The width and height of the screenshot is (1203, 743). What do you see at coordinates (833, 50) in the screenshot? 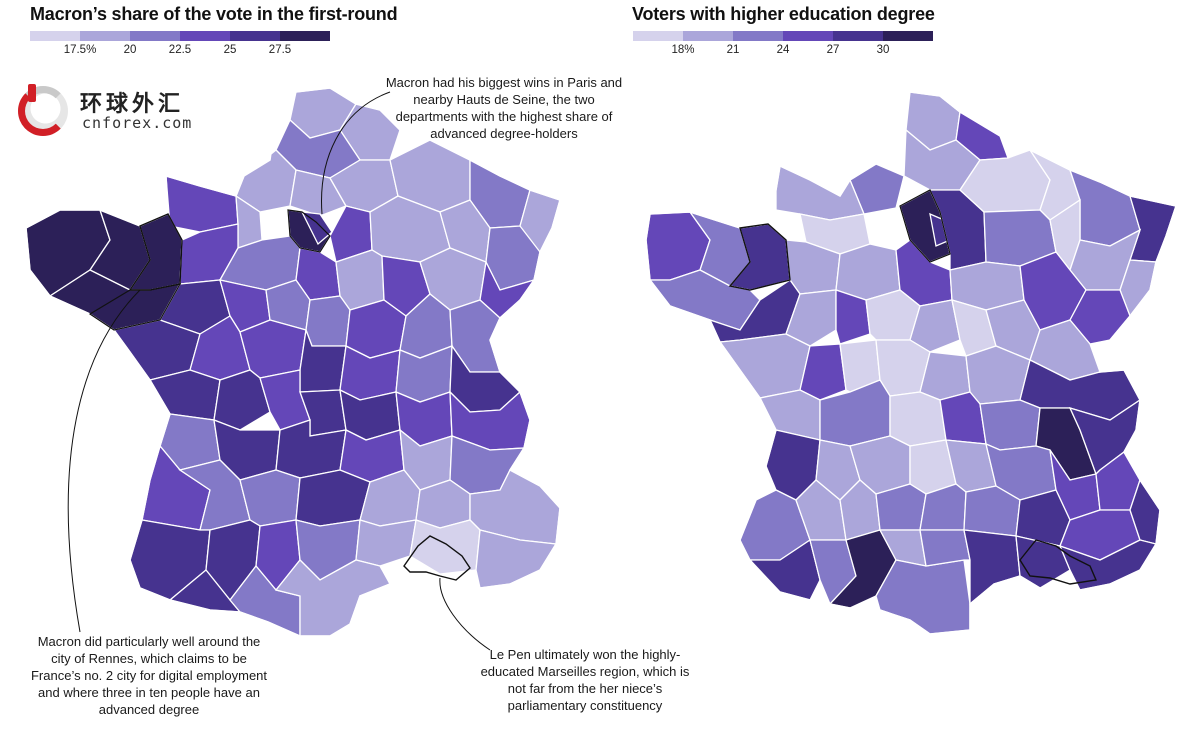
I see `legend-tick: 27` at bounding box center [833, 50].